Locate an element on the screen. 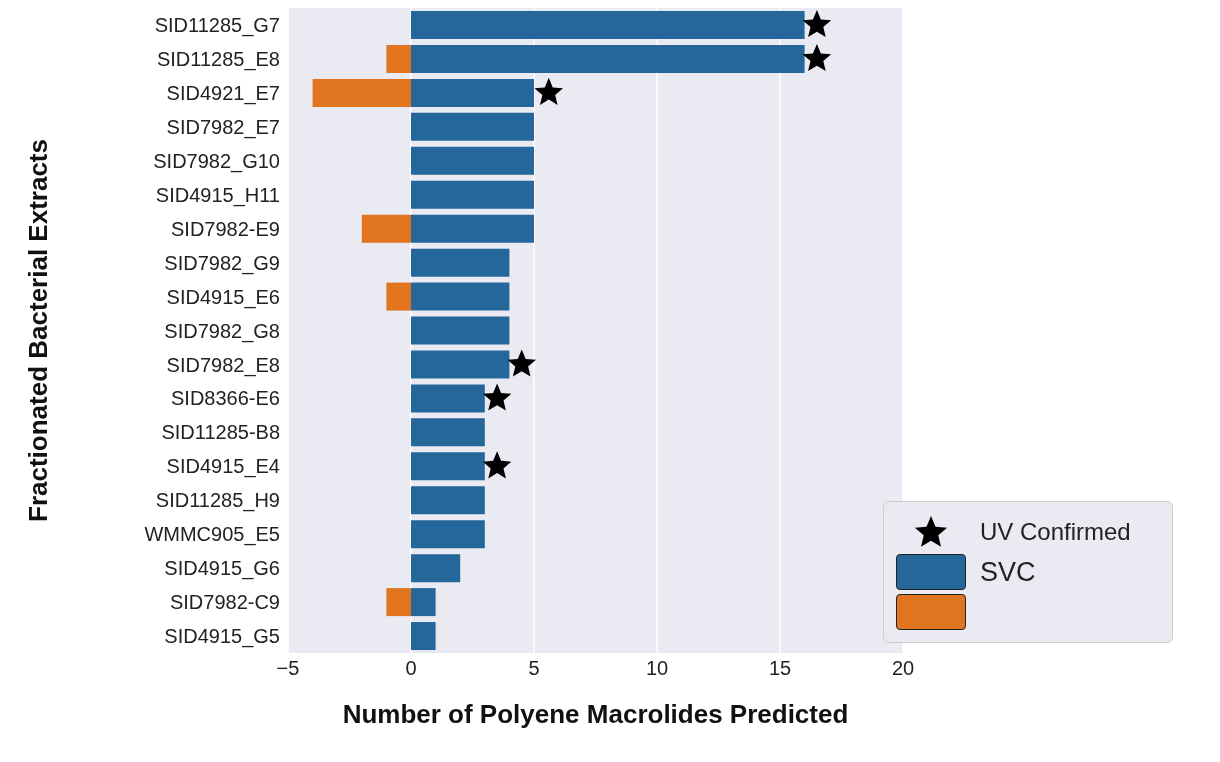 The image size is (1220, 762). y-tick-label: SID4915_G6 is located at coordinates (222, 569).